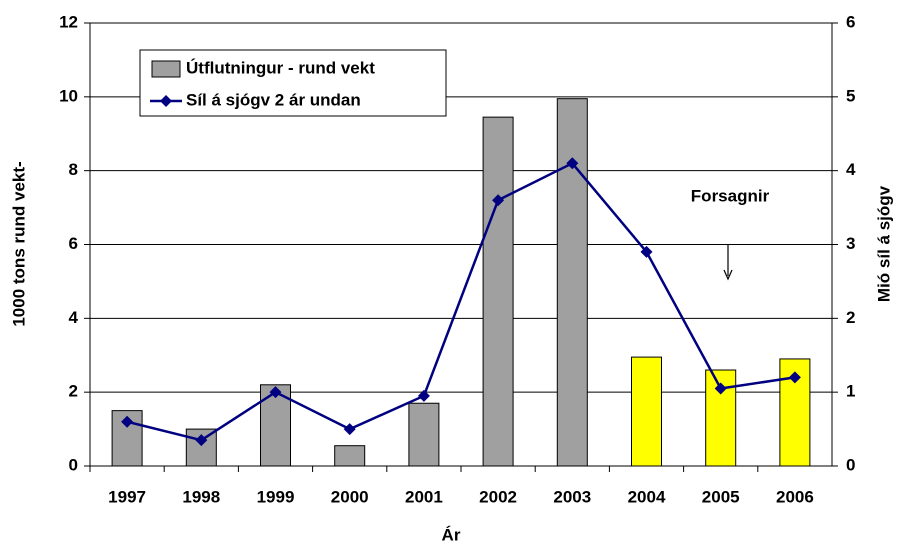 This screenshot has height=554, width=902. Describe the element at coordinates (73, 169) in the screenshot. I see `y-tick-label: 8` at that location.